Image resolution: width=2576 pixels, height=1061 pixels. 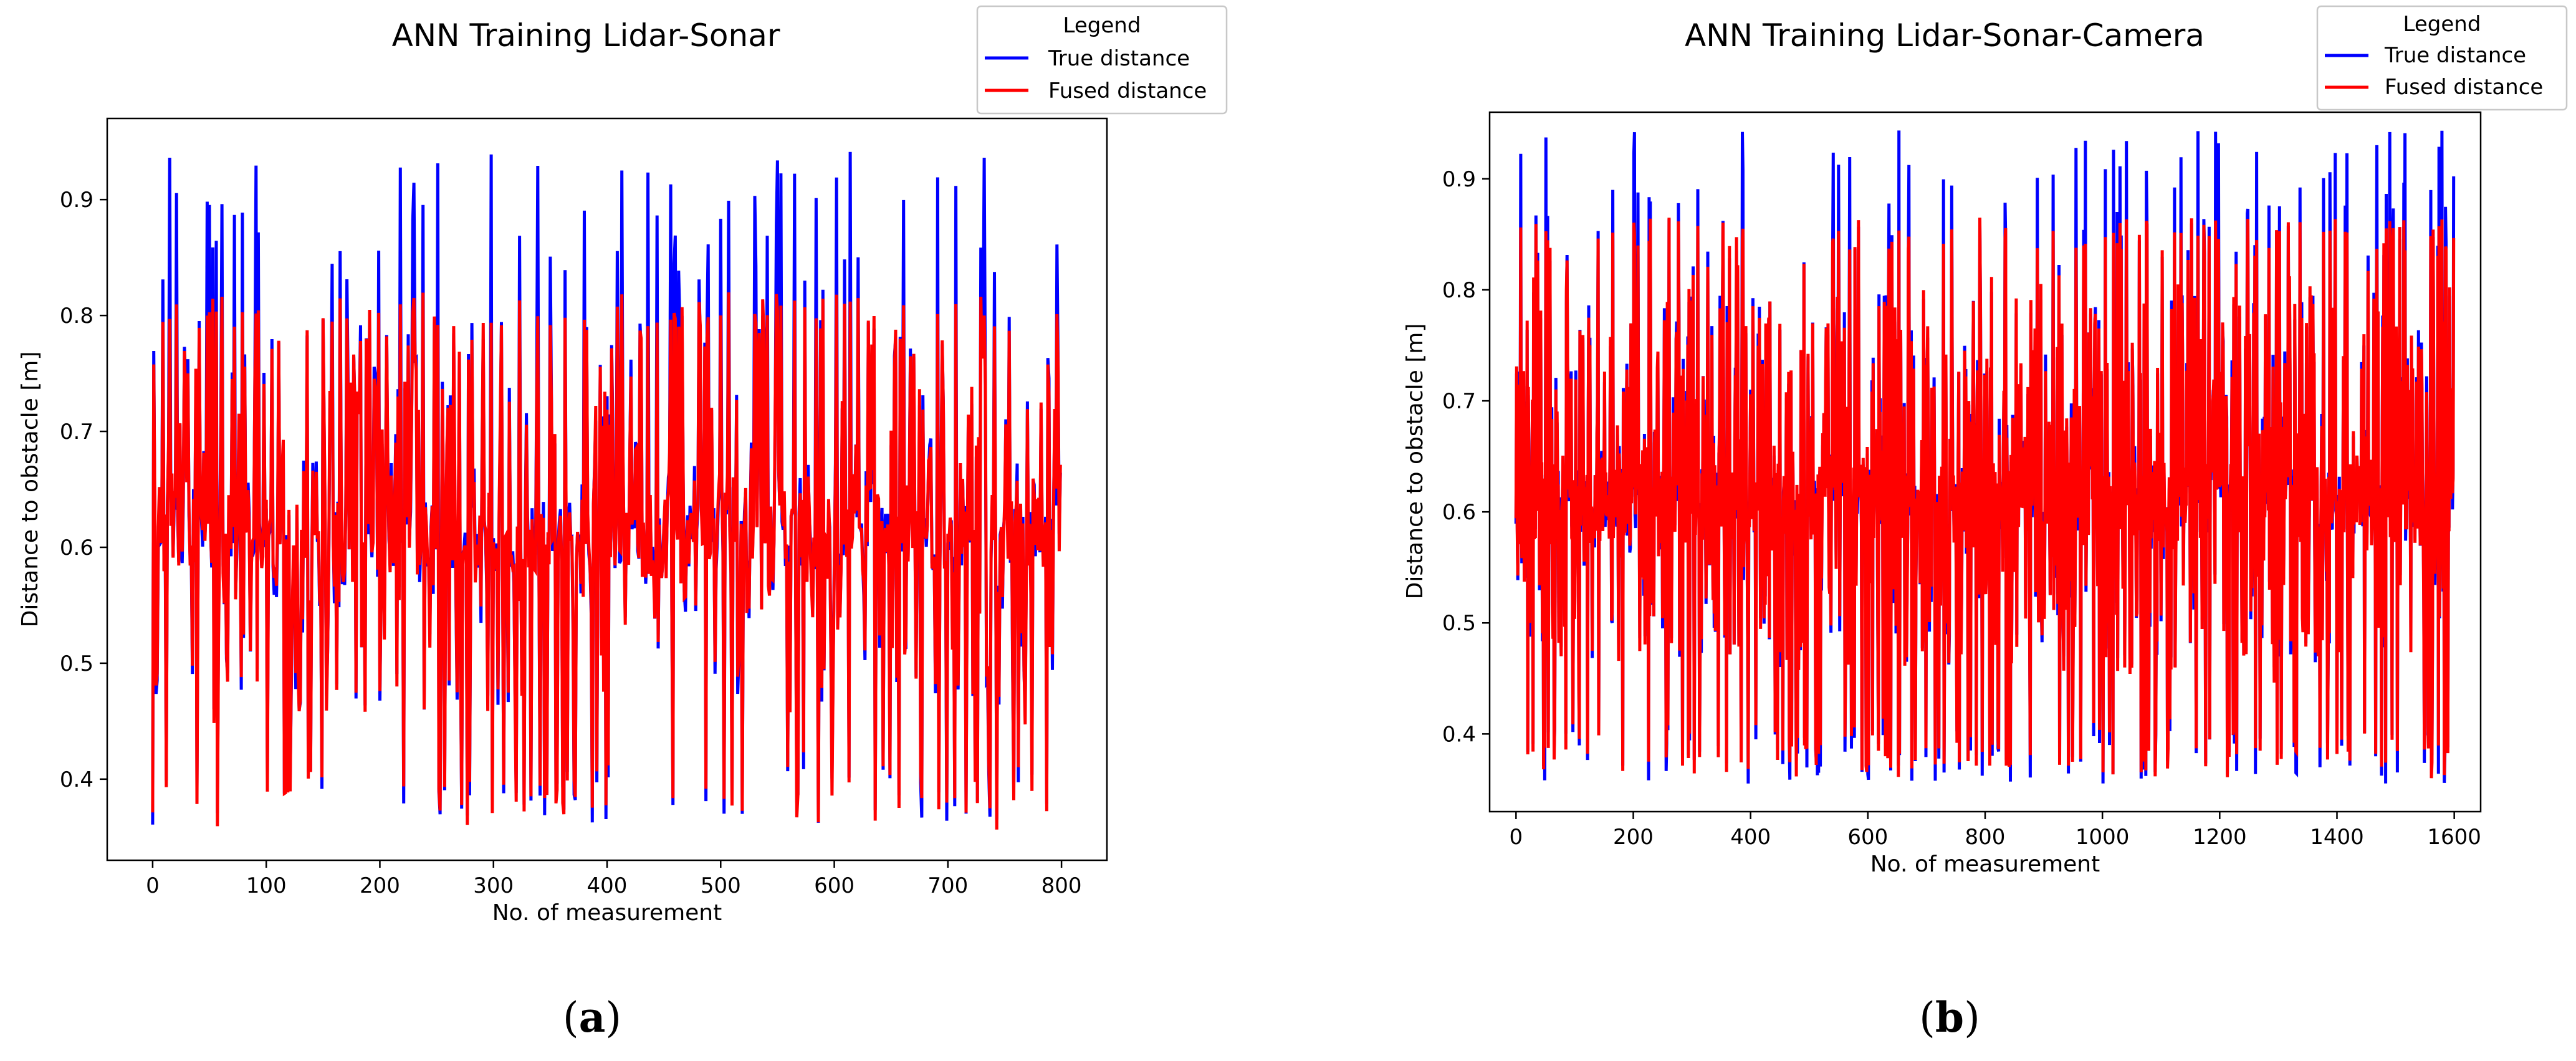 What do you see at coordinates (721, 885) in the screenshot?
I see `chart-a-x-tick-label: 500` at bounding box center [721, 885].